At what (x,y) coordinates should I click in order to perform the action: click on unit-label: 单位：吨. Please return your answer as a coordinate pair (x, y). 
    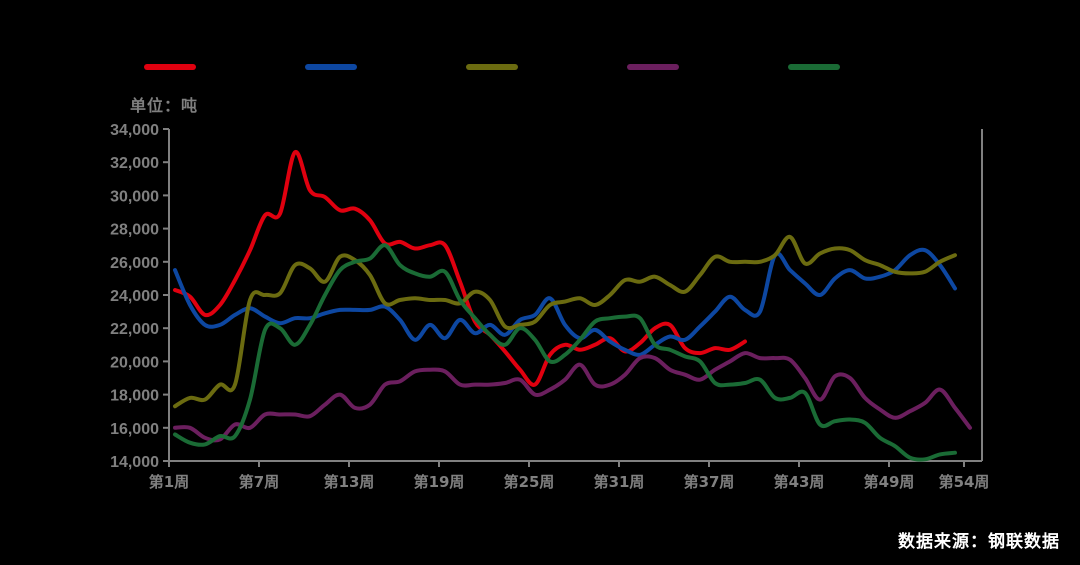
    Looking at the image, I should click on (164, 105).